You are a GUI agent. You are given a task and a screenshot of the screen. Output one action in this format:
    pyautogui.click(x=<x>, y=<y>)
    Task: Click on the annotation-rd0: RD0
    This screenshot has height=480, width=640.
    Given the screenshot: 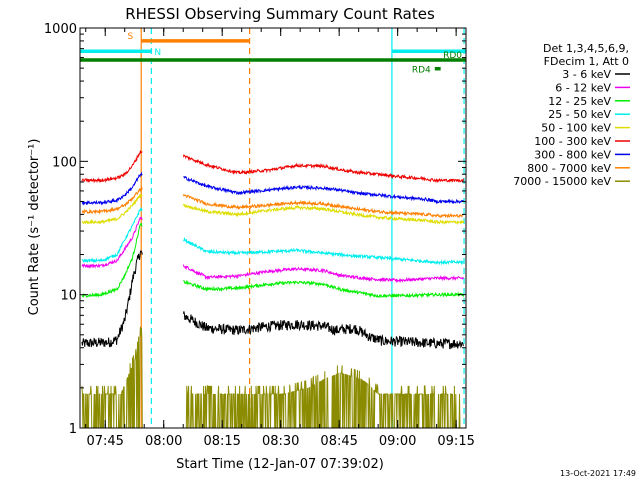 What is the action you would take?
    pyautogui.click(x=452, y=56)
    